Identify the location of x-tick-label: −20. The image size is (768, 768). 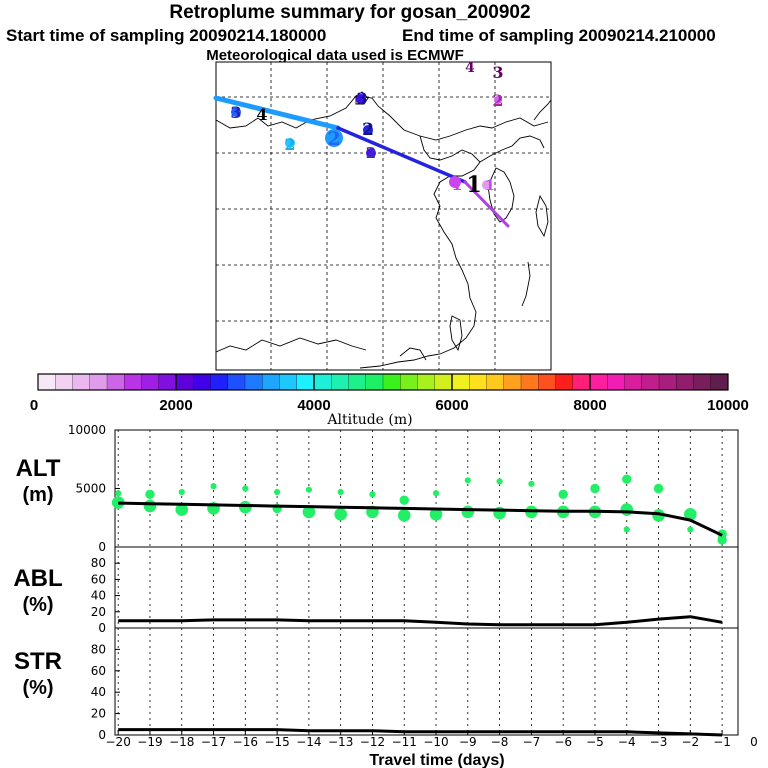
(118, 742).